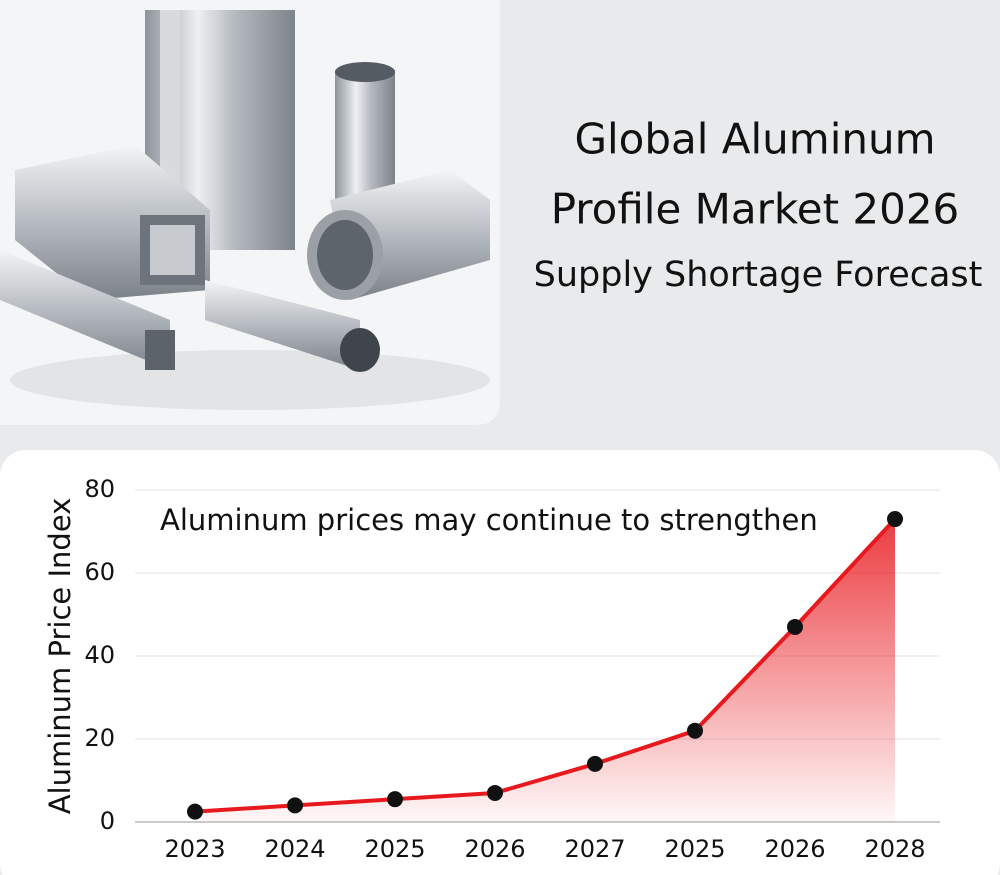  What do you see at coordinates (99, 655) in the screenshot?
I see `y-tick-label: 40` at bounding box center [99, 655].